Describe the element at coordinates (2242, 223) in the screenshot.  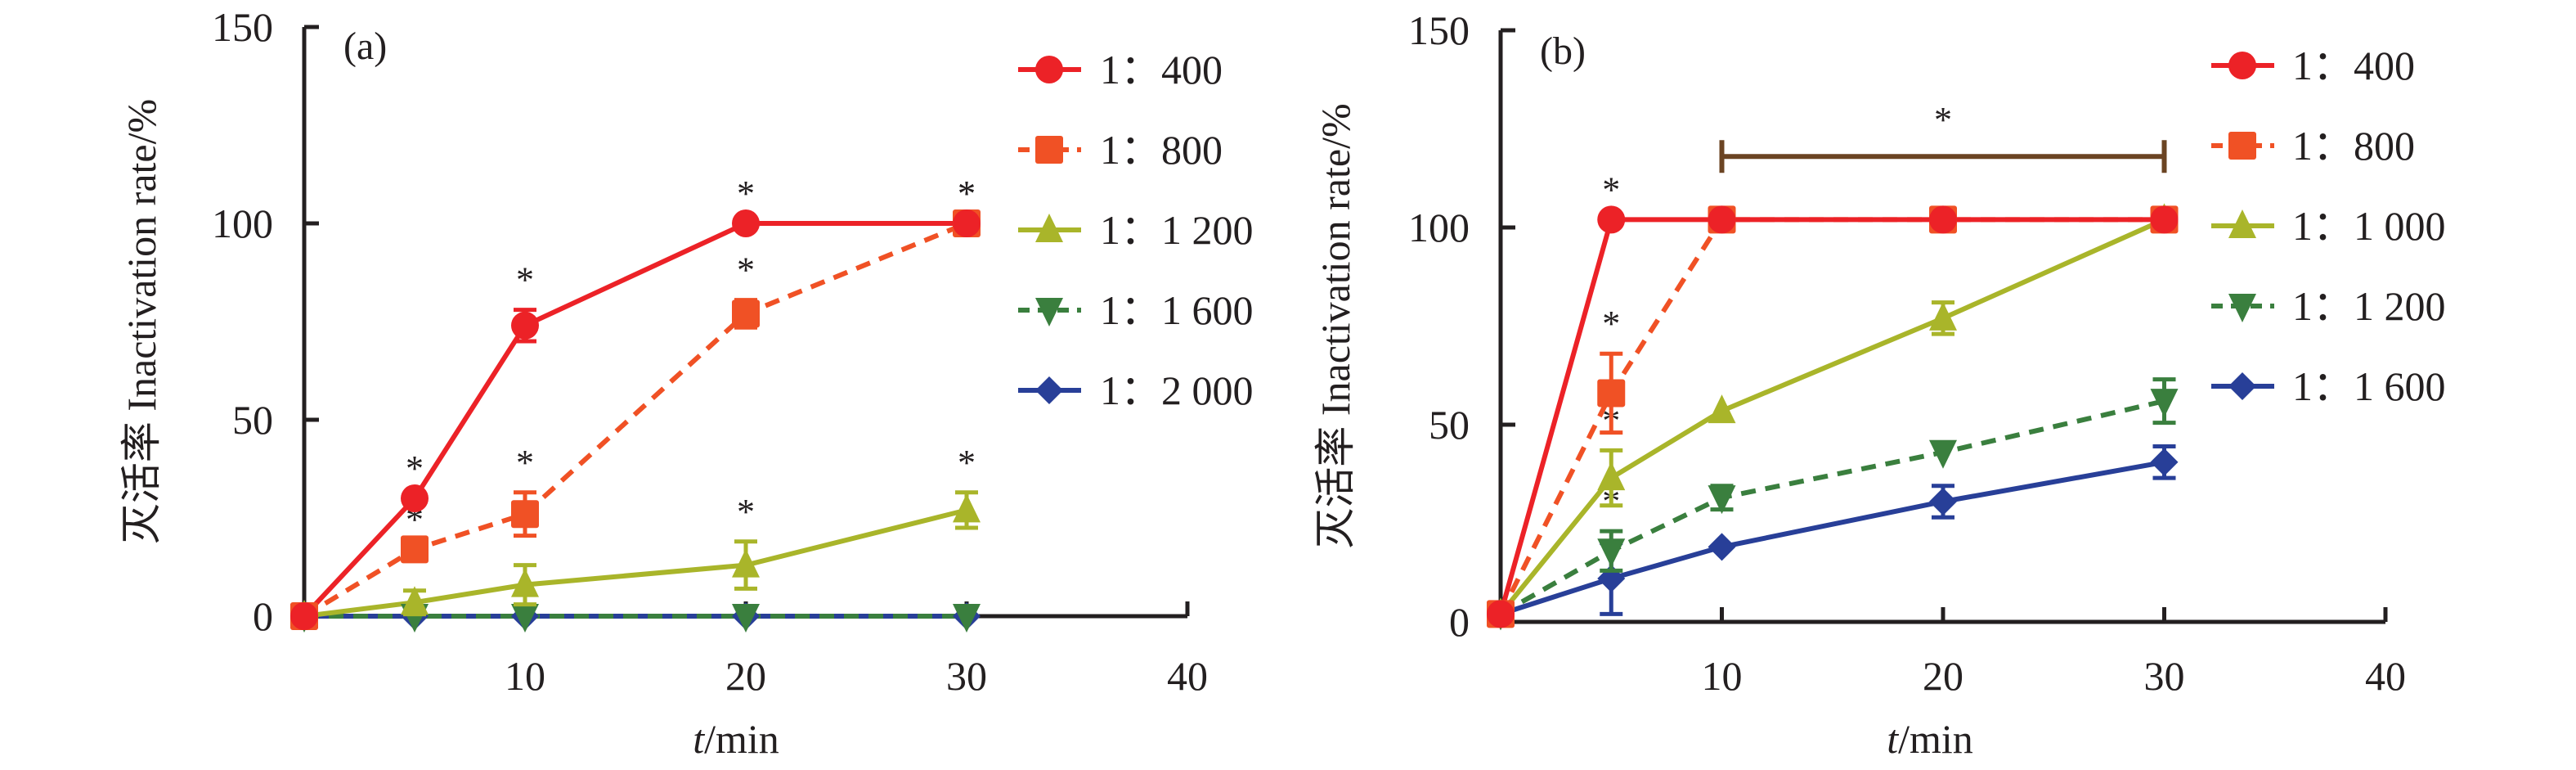
I see `legend-marker-triangle-up` at that location.